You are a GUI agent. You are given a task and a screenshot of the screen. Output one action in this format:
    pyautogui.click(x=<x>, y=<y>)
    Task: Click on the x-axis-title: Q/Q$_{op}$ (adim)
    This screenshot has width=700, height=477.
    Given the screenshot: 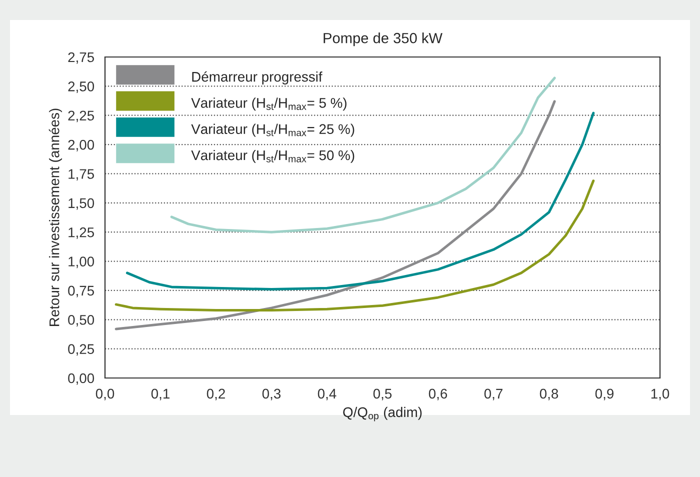 What is the action you would take?
    pyautogui.click(x=382, y=414)
    